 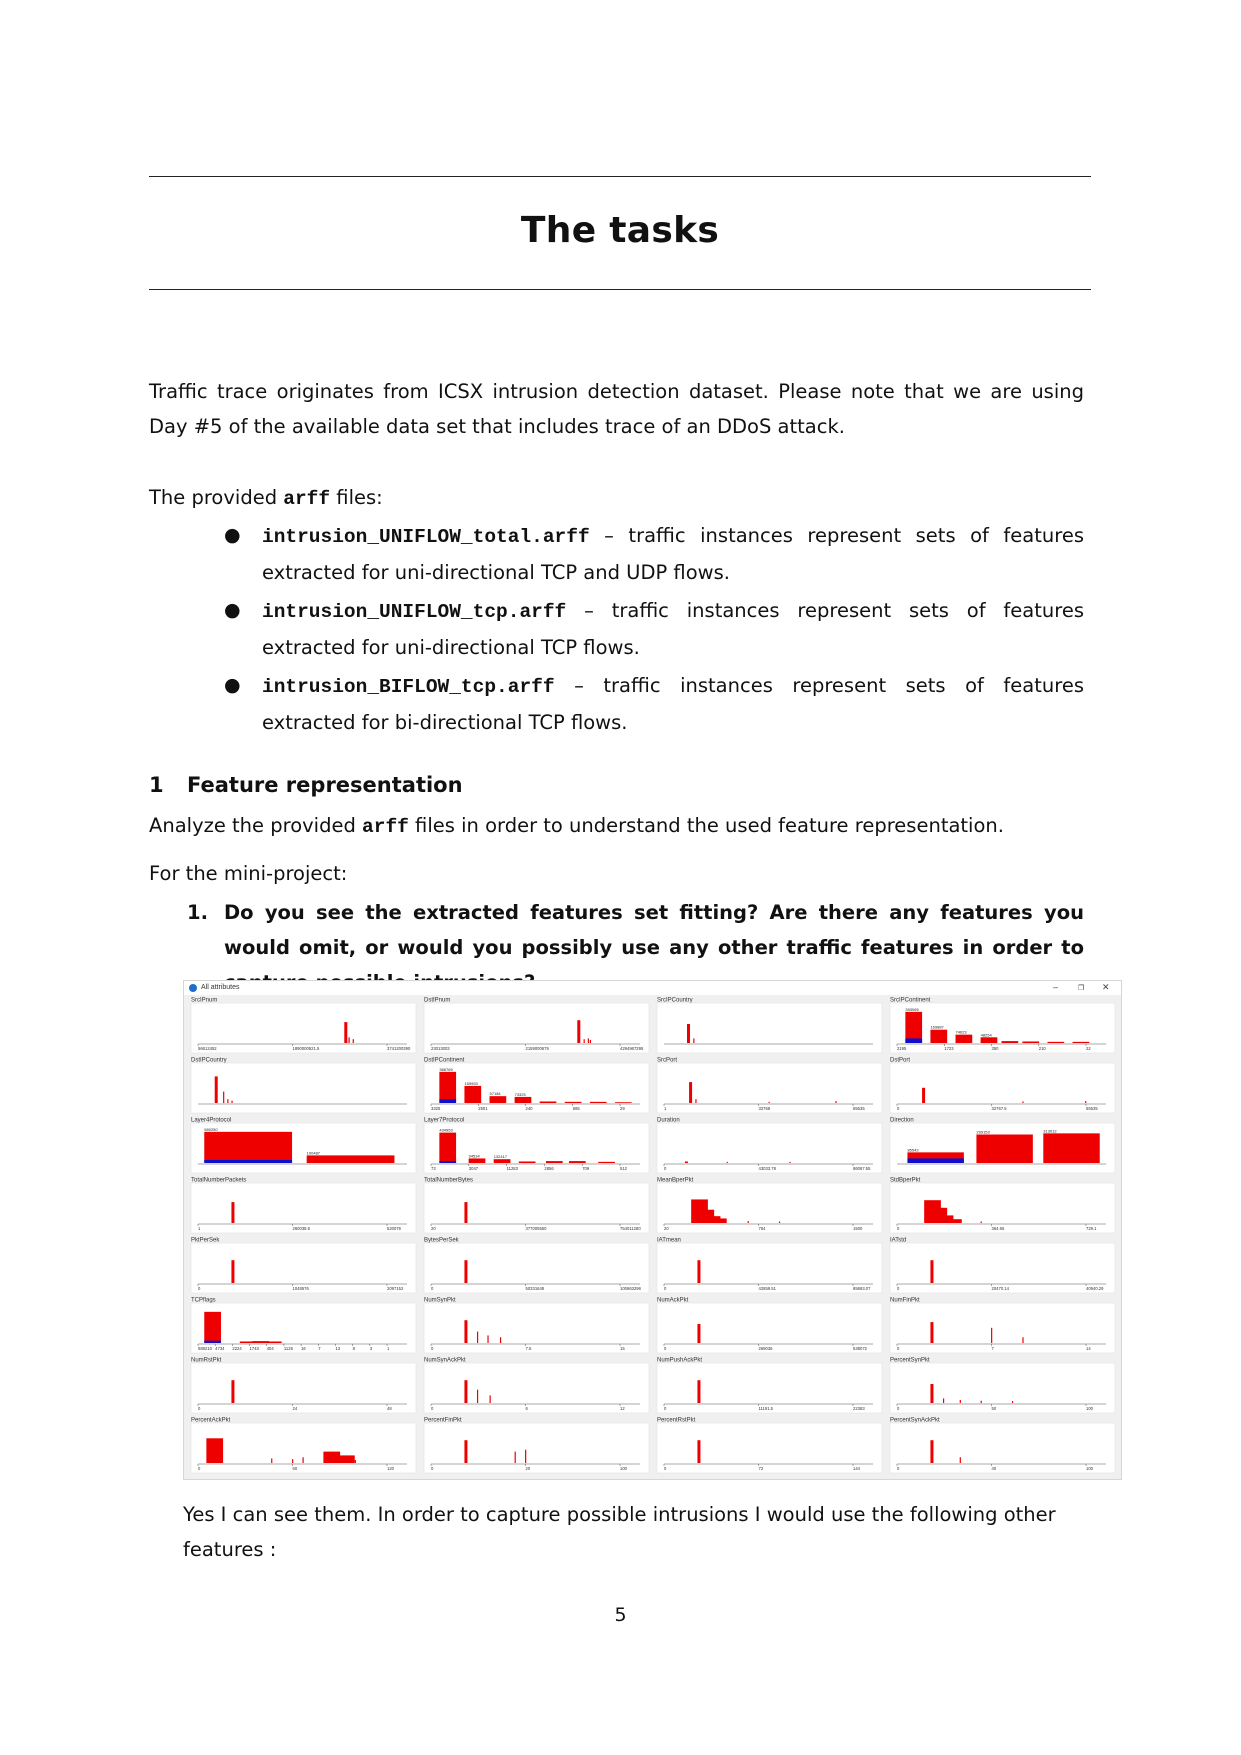 I want to click on restore-icon: ❐, so click(x=1081, y=988).